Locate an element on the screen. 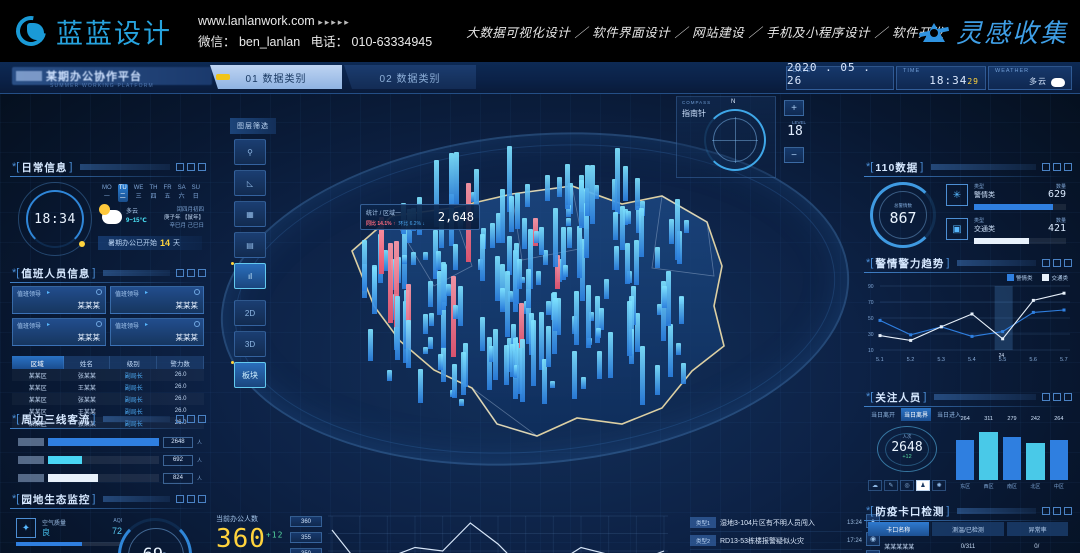  duty-col-4: 警力数 is located at coordinates (180, 362).